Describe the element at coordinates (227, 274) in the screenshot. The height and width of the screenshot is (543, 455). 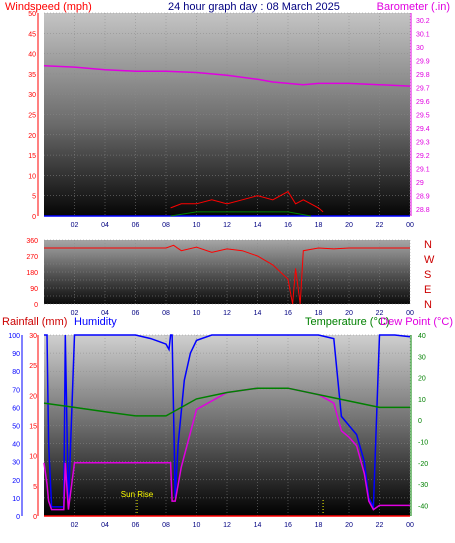
I see `series-wind-direction` at that location.